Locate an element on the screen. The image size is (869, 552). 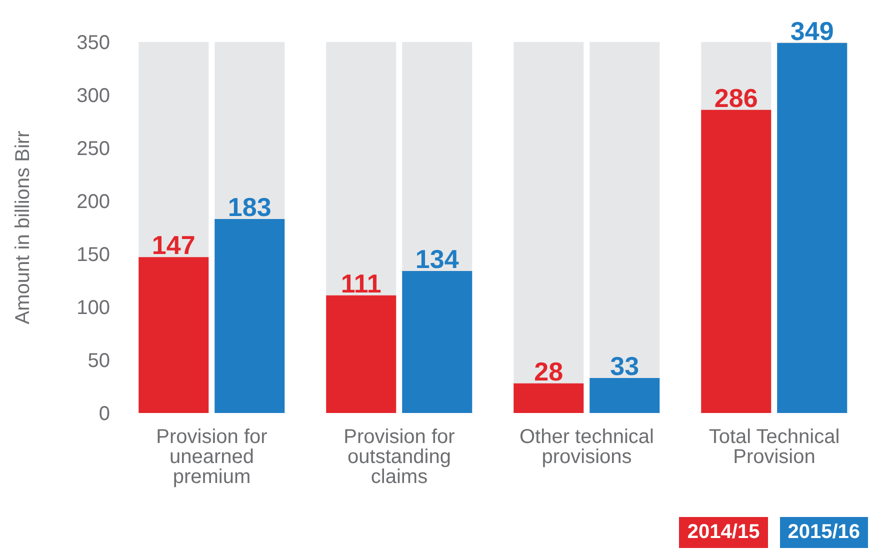
data-label: 349 is located at coordinates (812, 31).